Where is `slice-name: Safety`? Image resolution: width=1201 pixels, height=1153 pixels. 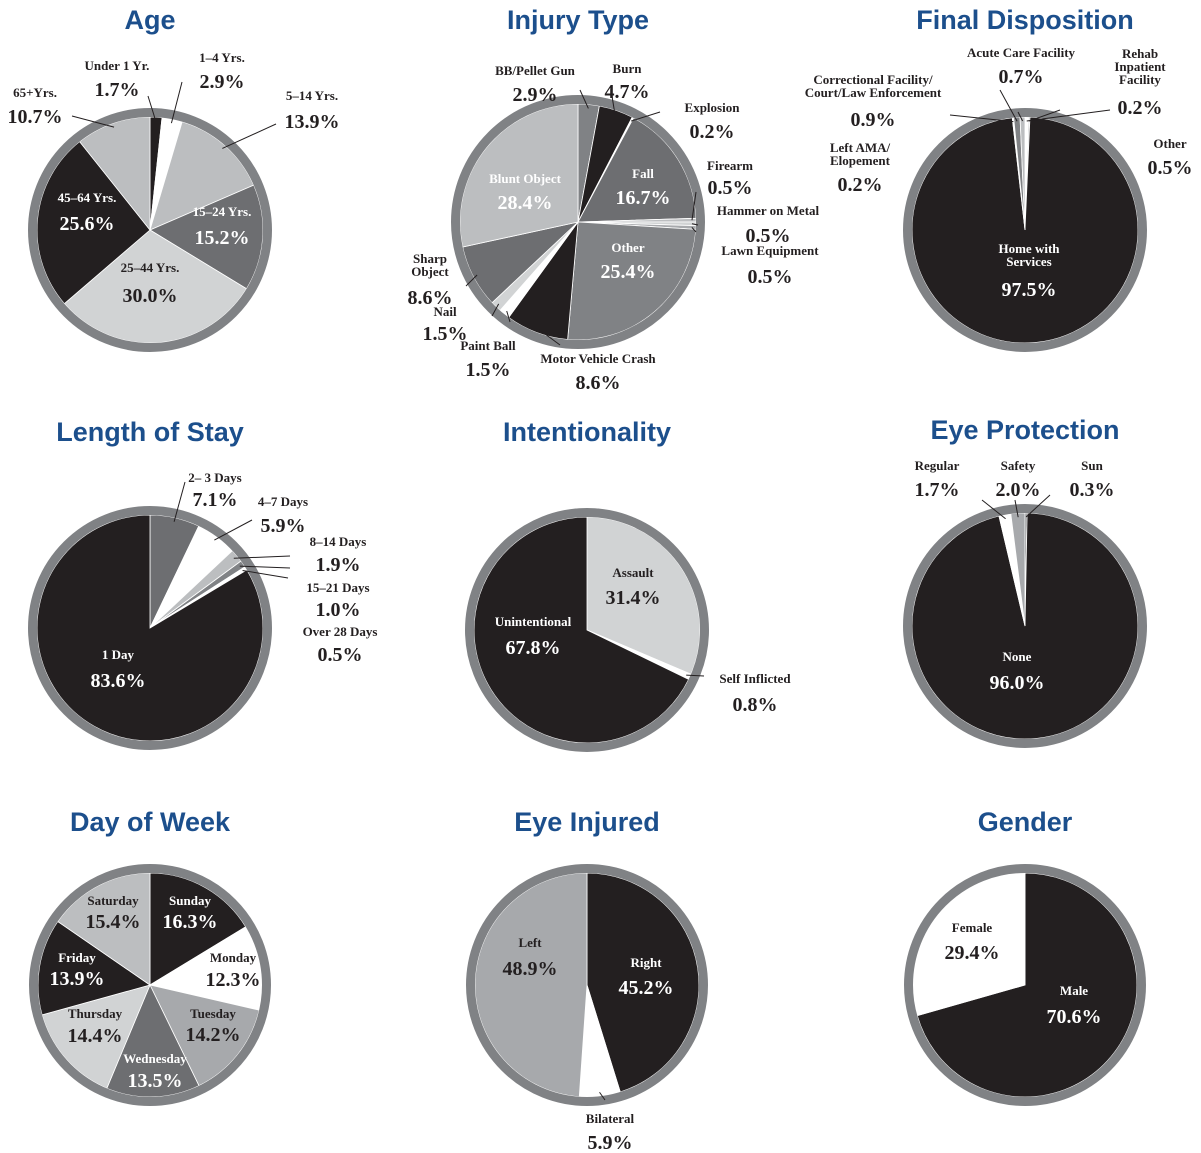
slice-name: Safety is located at coordinates (1018, 465).